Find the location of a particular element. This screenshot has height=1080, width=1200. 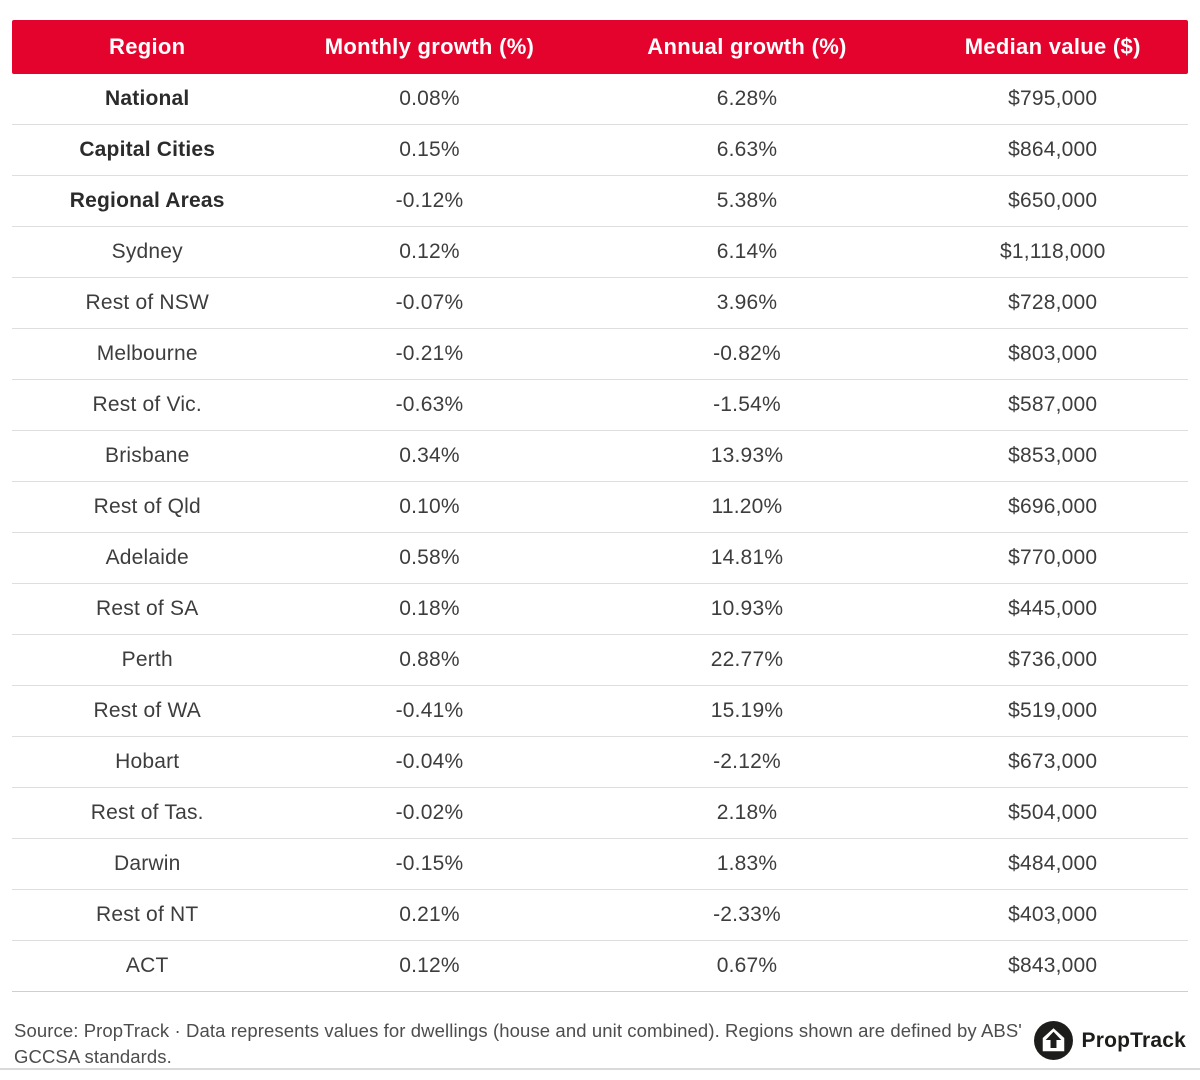

annual-growth-cell: 6.14% is located at coordinates (747, 251).